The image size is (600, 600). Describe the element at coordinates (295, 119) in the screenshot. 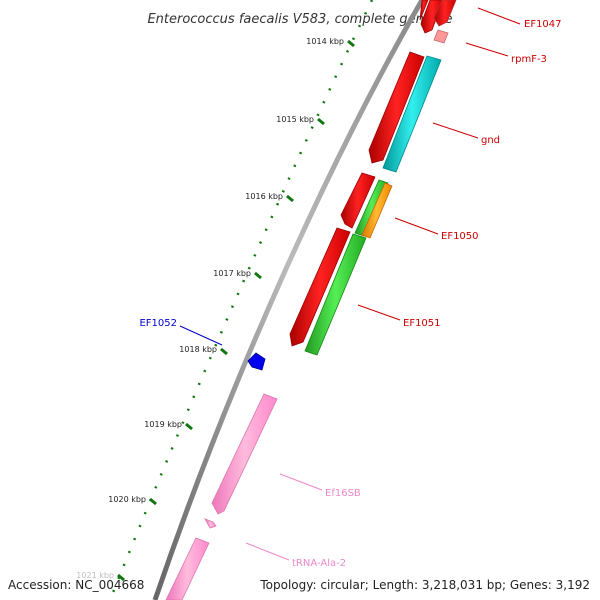

I see `tick-label: 1015 kbp` at that location.